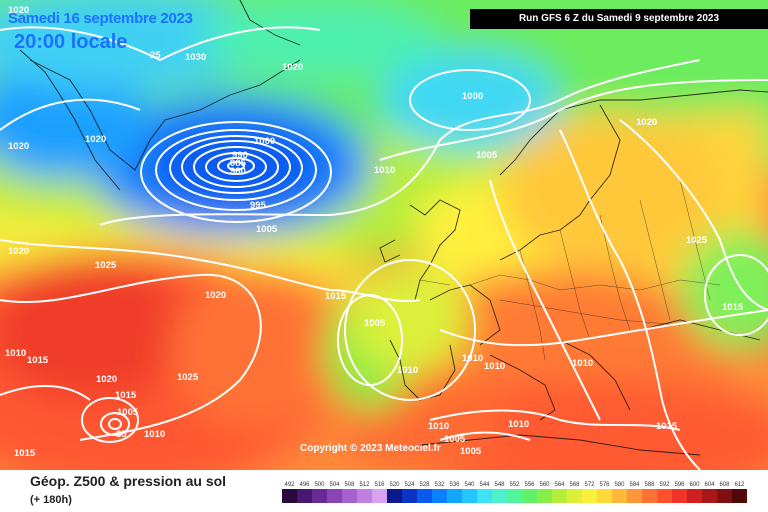  Describe the element at coordinates (128, 481) in the screenshot. I see `legend-title: Géop. Z500 & pression au sol` at that location.